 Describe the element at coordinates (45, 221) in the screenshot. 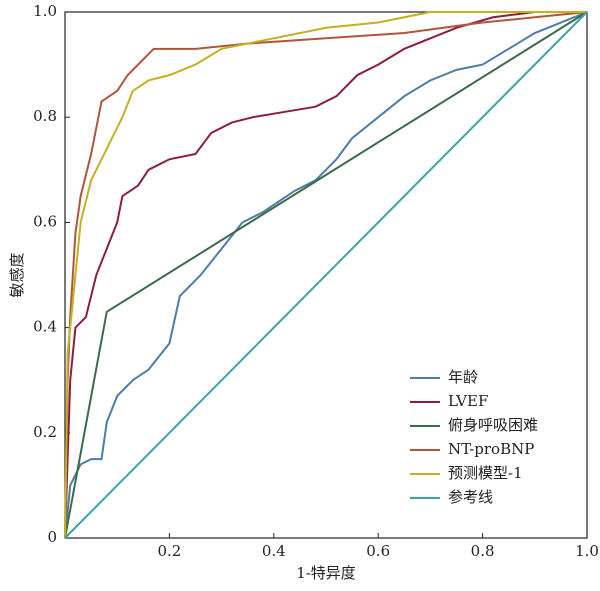

I see `y-tick-label: 0.6` at that location.